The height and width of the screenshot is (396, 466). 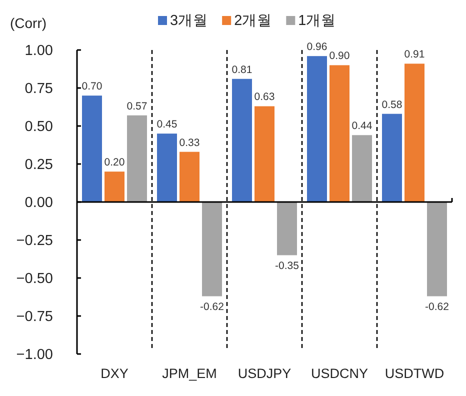 What do you see at coordinates (167, 124) in the screenshot?
I see `data-label: 0.45` at bounding box center [167, 124].